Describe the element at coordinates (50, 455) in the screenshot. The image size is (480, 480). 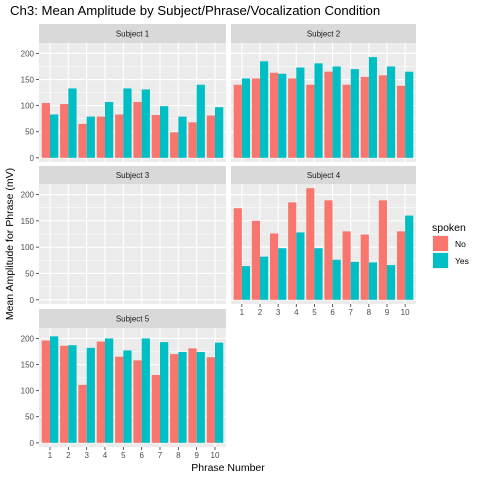
I see `x-tick-label: 1` at that location.